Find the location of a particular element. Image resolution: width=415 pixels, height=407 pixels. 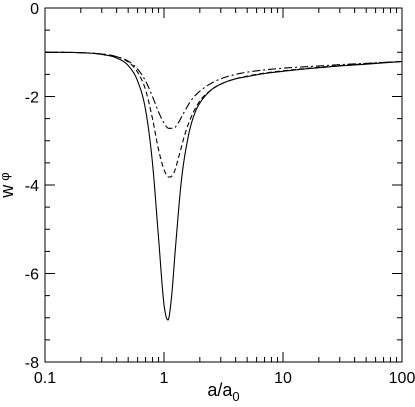

y-axis-title: wφ is located at coordinates (8, 185).